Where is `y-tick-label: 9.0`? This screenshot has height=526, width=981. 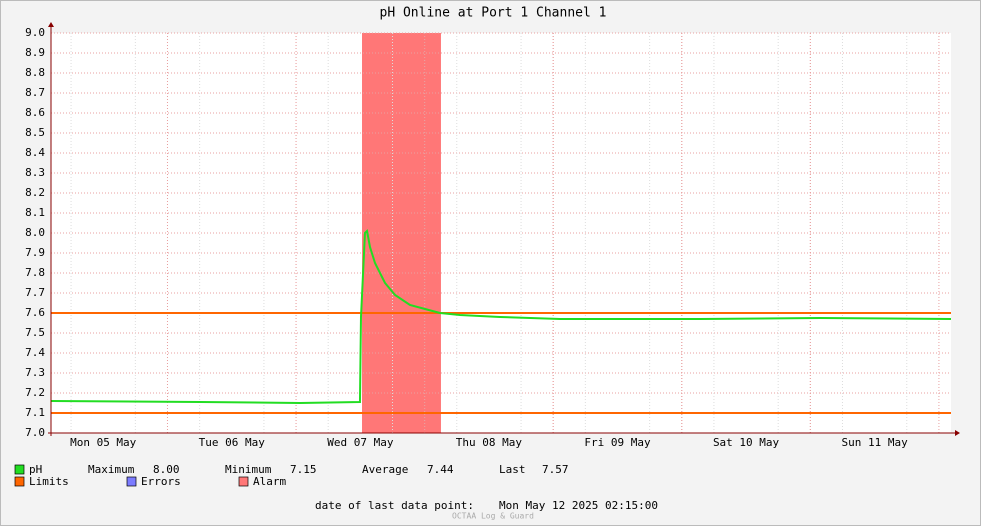 y-tick-label: 9.0 is located at coordinates (35, 32).